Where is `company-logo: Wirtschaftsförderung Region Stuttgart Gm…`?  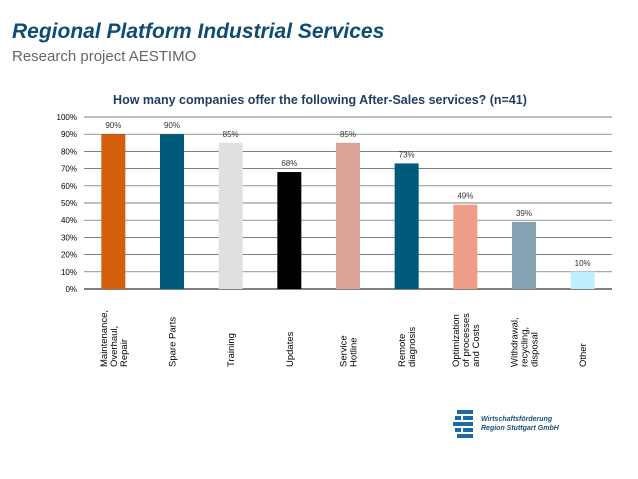
company-logo: Wirtschaftsförderung Region Stuttgart Gm… is located at coordinates (533, 425).